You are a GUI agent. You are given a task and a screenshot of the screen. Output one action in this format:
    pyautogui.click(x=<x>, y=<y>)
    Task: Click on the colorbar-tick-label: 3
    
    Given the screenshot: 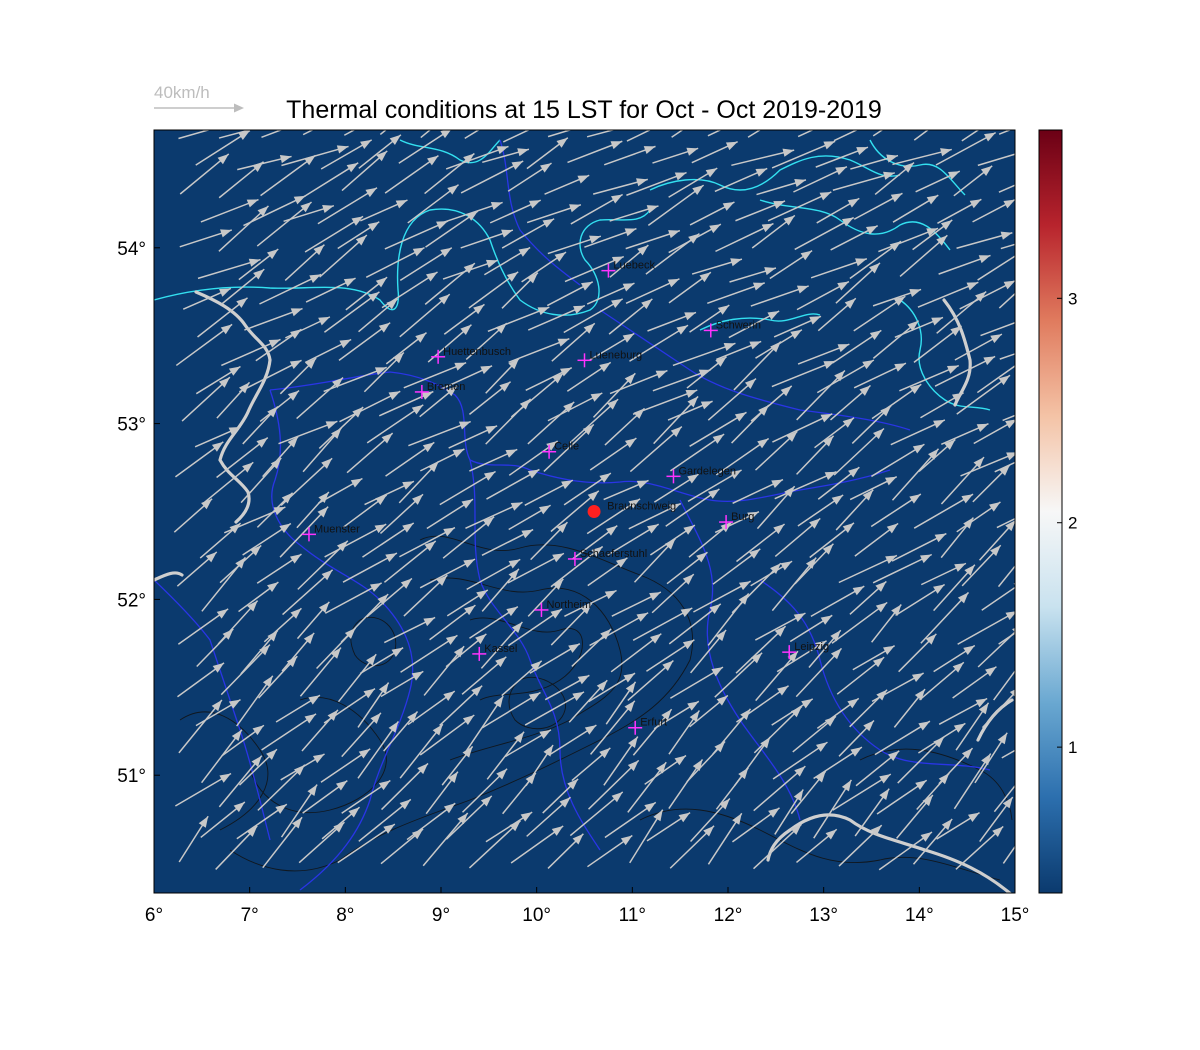 What is the action you would take?
    pyautogui.click(x=1072, y=298)
    